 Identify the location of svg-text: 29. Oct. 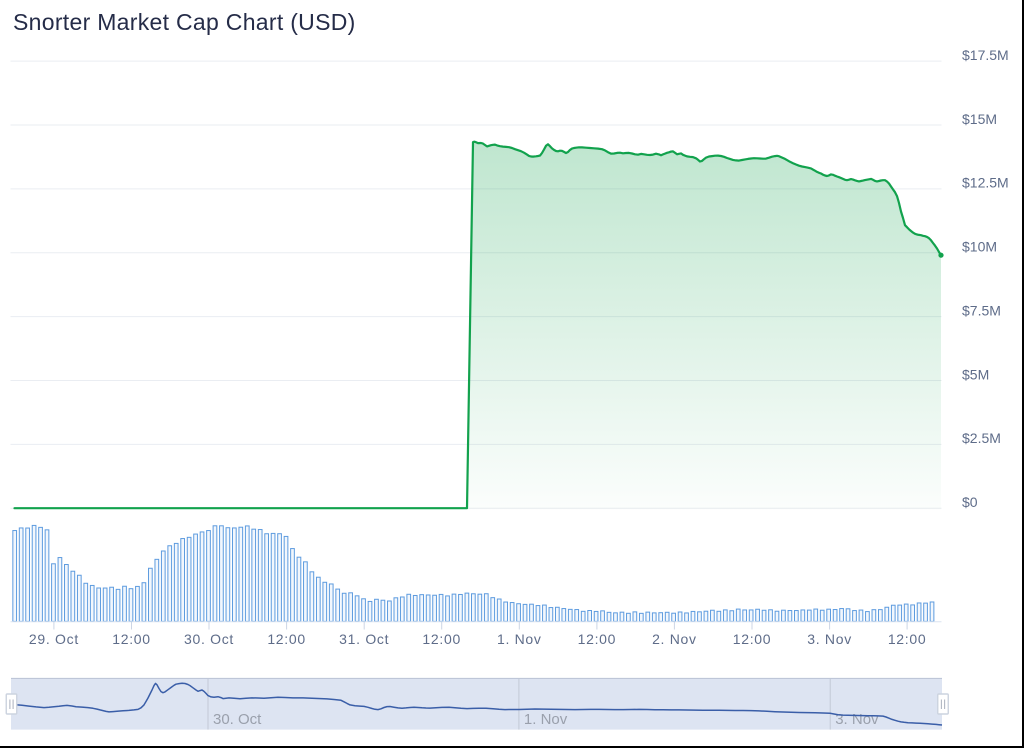
(54, 639).